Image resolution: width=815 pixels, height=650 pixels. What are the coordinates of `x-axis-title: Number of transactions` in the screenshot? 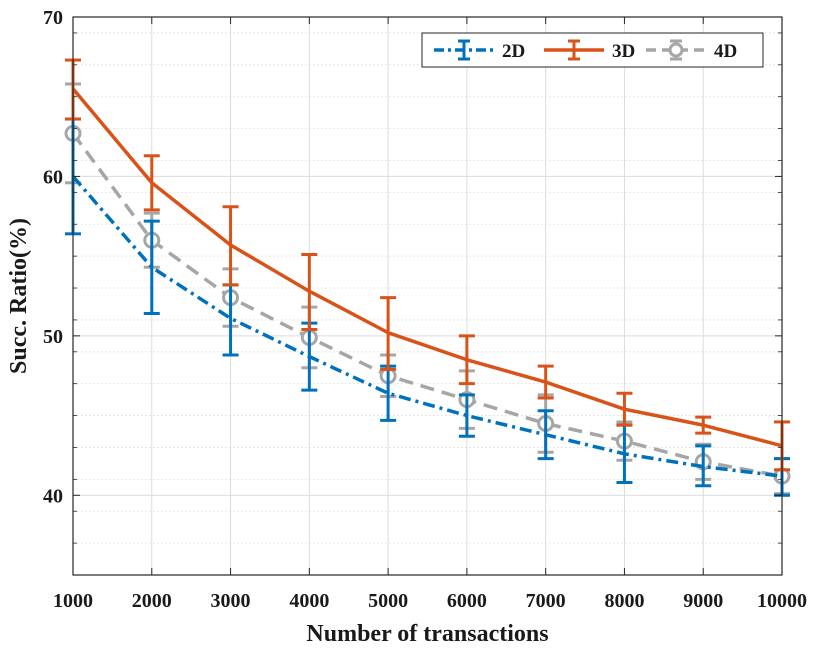 It's located at (427, 634).